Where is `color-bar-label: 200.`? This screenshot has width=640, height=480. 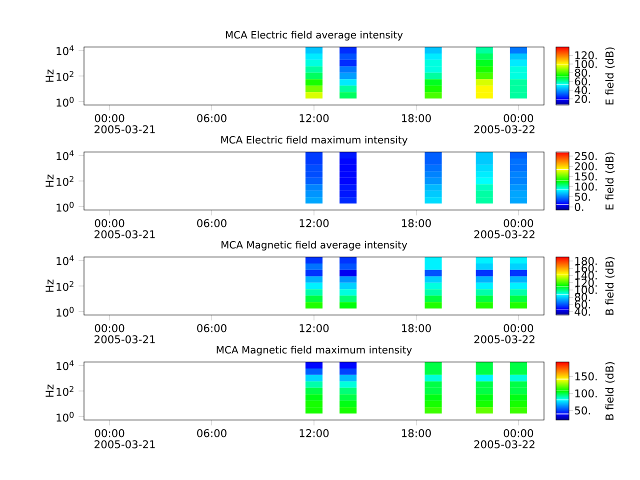
color-bar-label: 200. is located at coordinates (585, 166).